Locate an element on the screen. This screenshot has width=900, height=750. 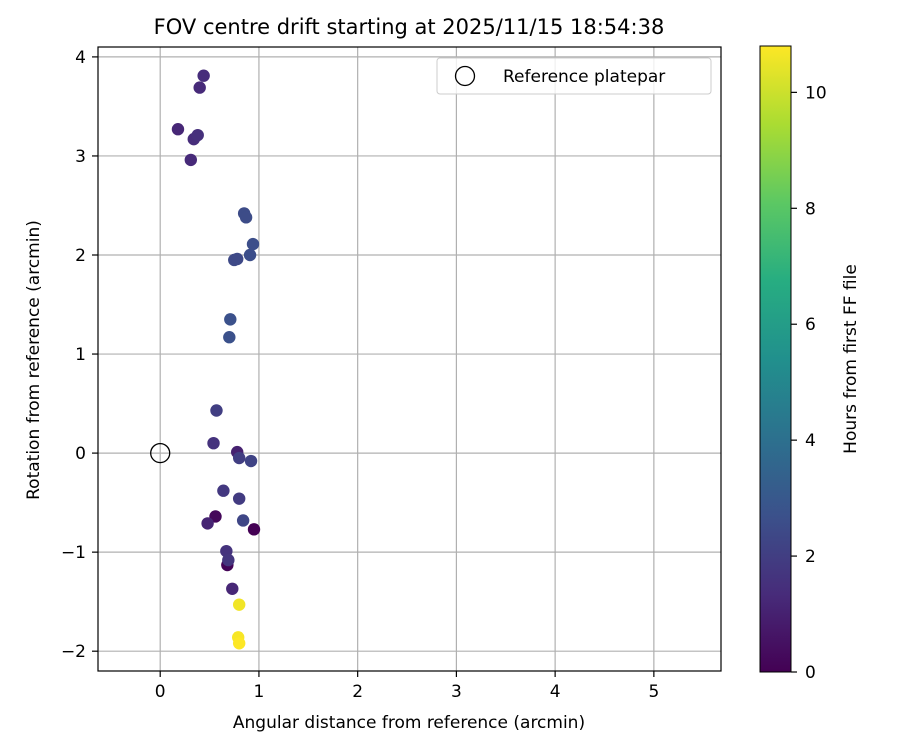
legend-label-reference-platepar: Reference platepar is located at coordinates (584, 77).